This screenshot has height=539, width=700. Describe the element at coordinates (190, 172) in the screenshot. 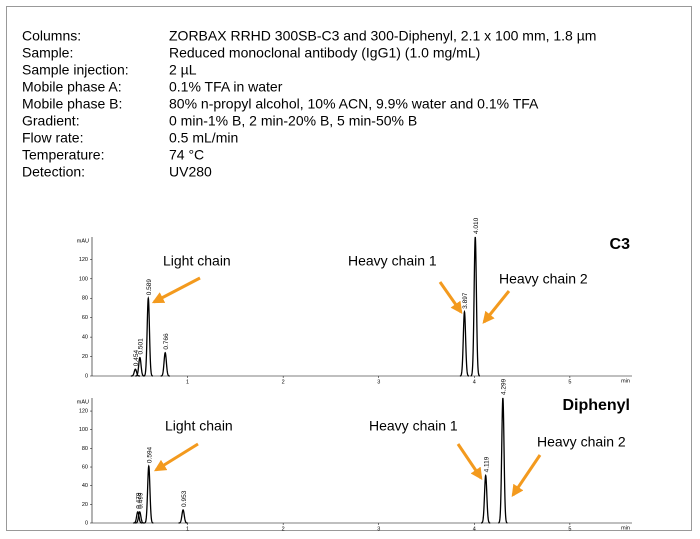

I see `condition-value: UV280` at that location.